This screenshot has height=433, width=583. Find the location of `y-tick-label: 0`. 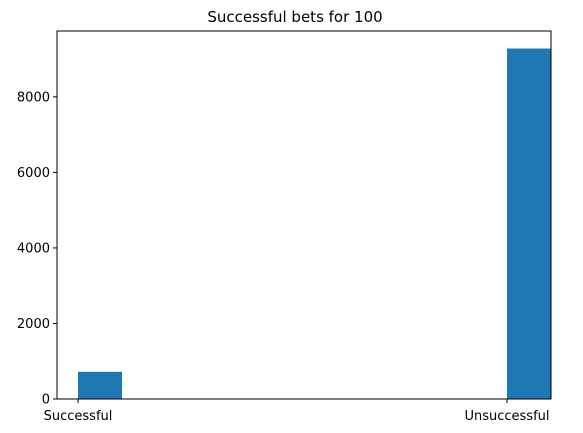

y-tick-label: 0 is located at coordinates (46, 400).